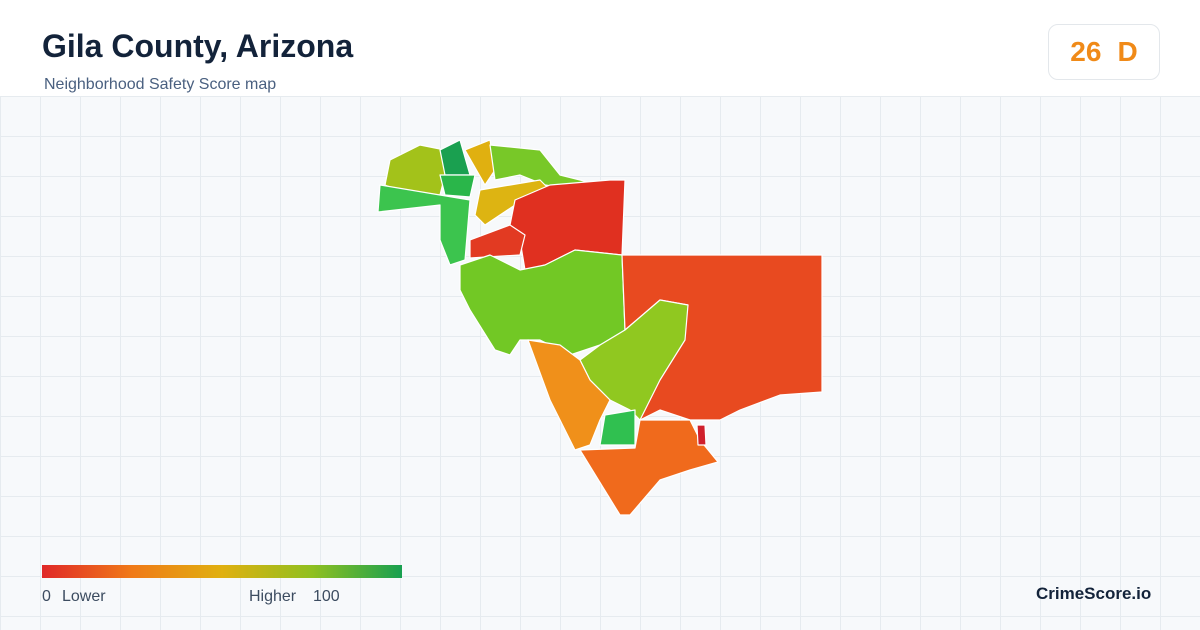  What do you see at coordinates (198, 46) in the screenshot?
I see `title: Gila County, Arizona` at bounding box center [198, 46].